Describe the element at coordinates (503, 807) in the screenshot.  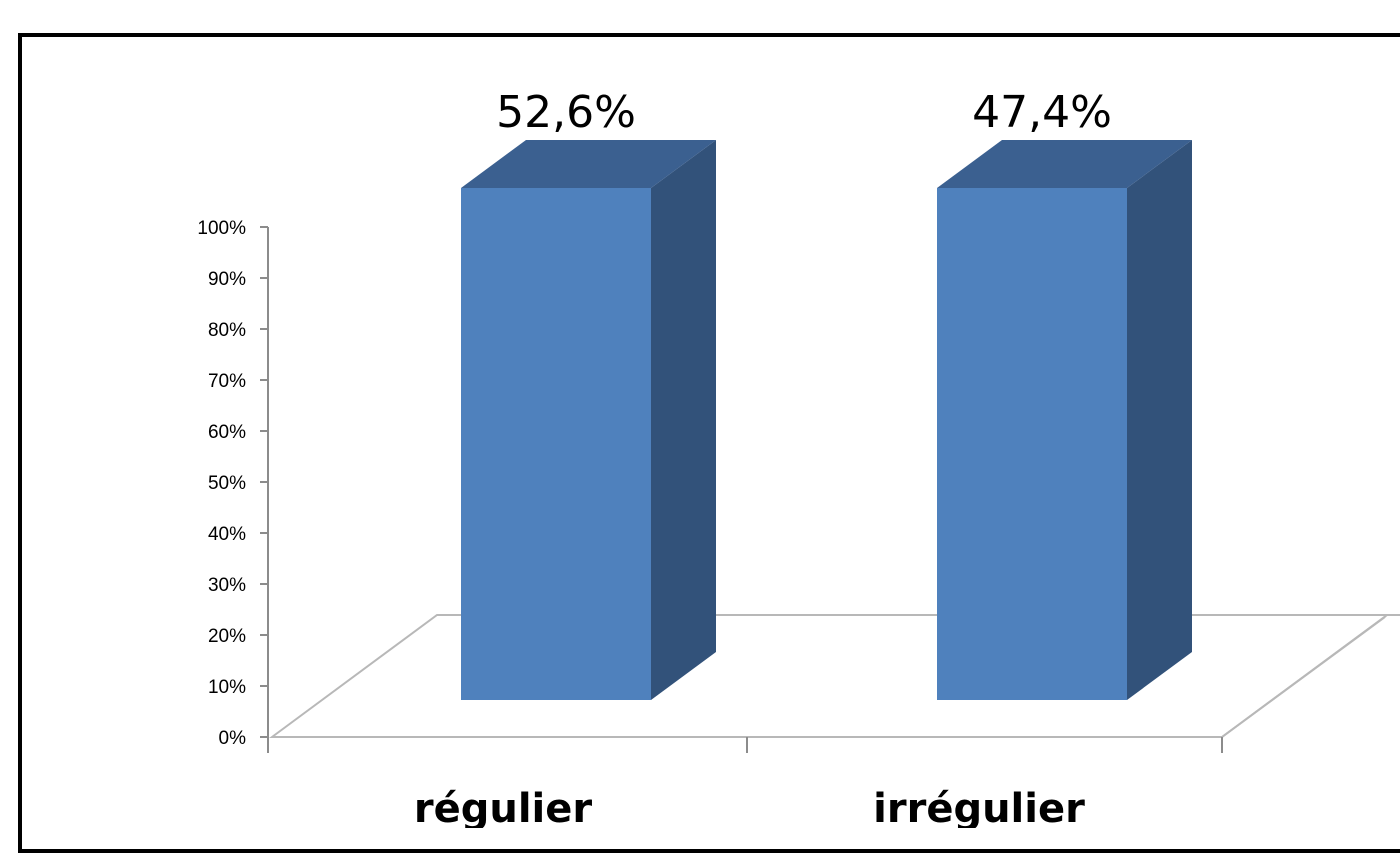
I see `category-label: régulier` at that location.